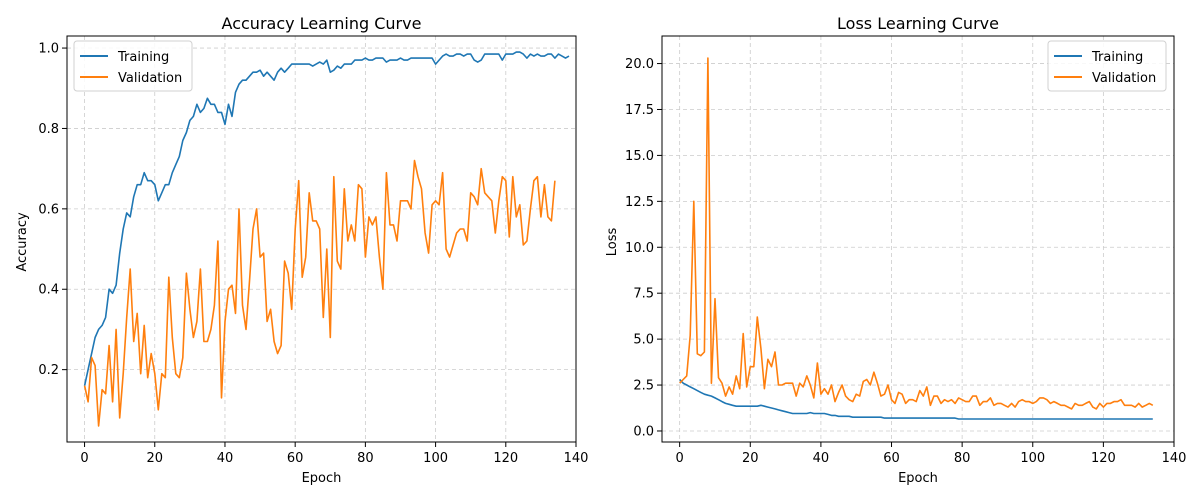 The width and height of the screenshot is (1200, 500). What do you see at coordinates (643, 431) in the screenshot?
I see `loss-y-tick-label: 0.0` at bounding box center [643, 431].